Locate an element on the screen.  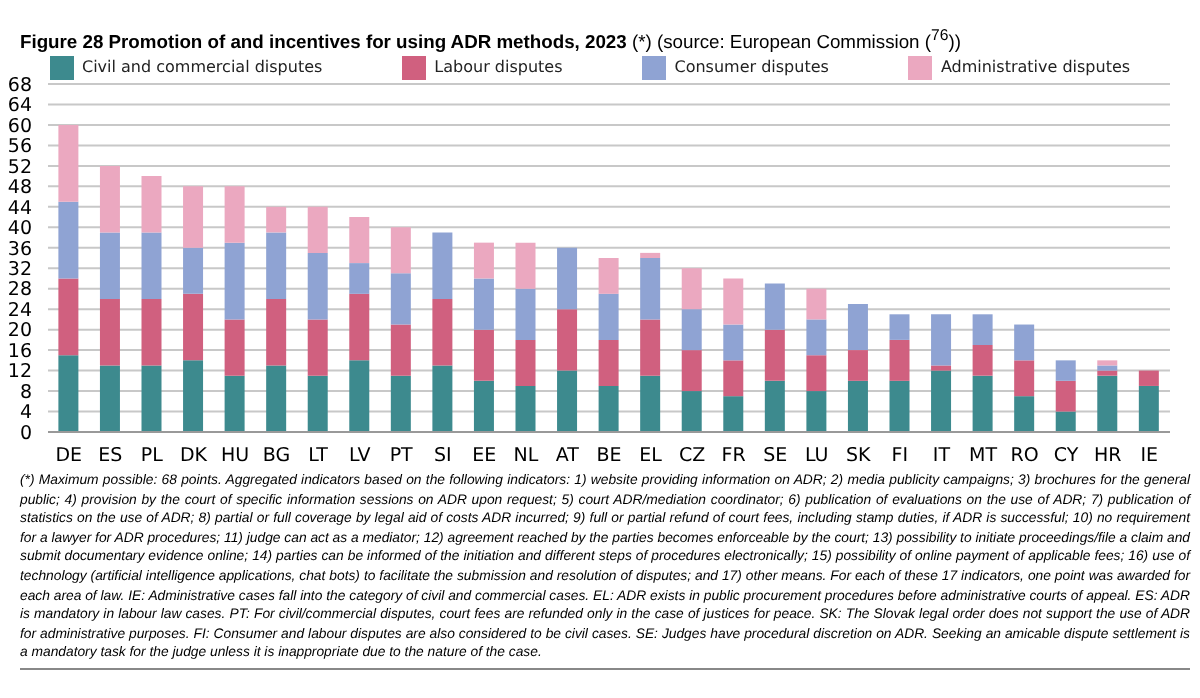
x-tick-label: FI is located at coordinates (900, 456).